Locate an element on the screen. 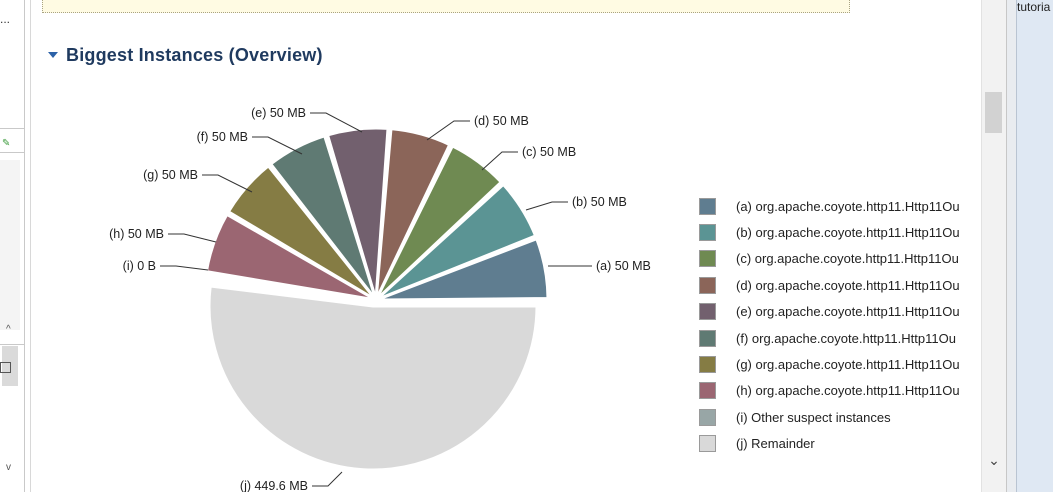 The image size is (1053, 492). legend-item-b: (b) org.apache.coyote.http11.Http11Ou is located at coordinates (840, 232).